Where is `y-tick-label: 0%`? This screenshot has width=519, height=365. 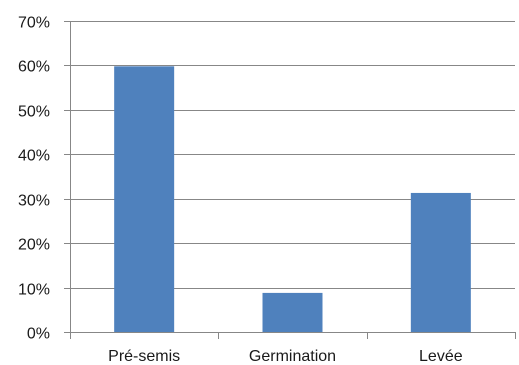
y-tick-label: 0% is located at coordinates (38, 334).